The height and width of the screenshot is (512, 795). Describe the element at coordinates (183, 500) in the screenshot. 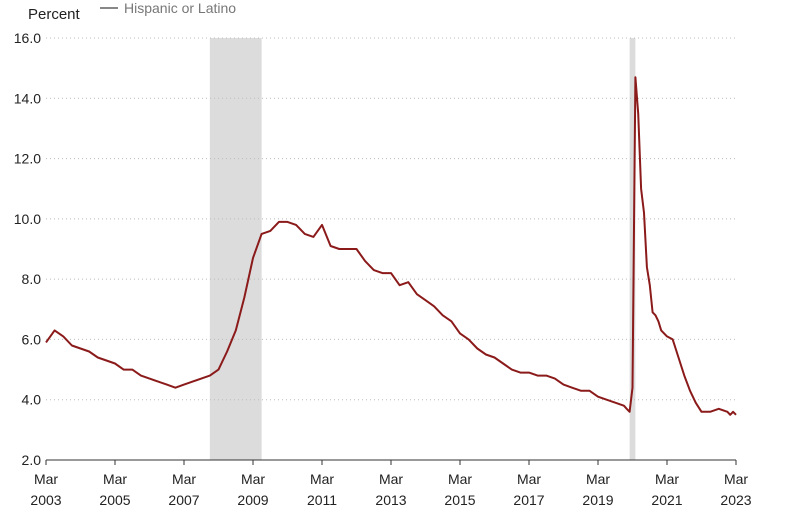

I see `x-tick-year: 2007` at that location.